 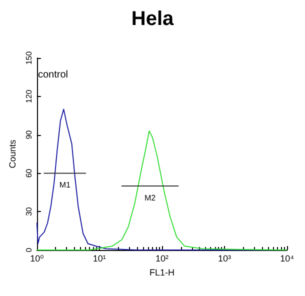 What do you see at coordinates (29, 249) in the screenshot?
I see `y-tick-label: 0` at bounding box center [29, 249].